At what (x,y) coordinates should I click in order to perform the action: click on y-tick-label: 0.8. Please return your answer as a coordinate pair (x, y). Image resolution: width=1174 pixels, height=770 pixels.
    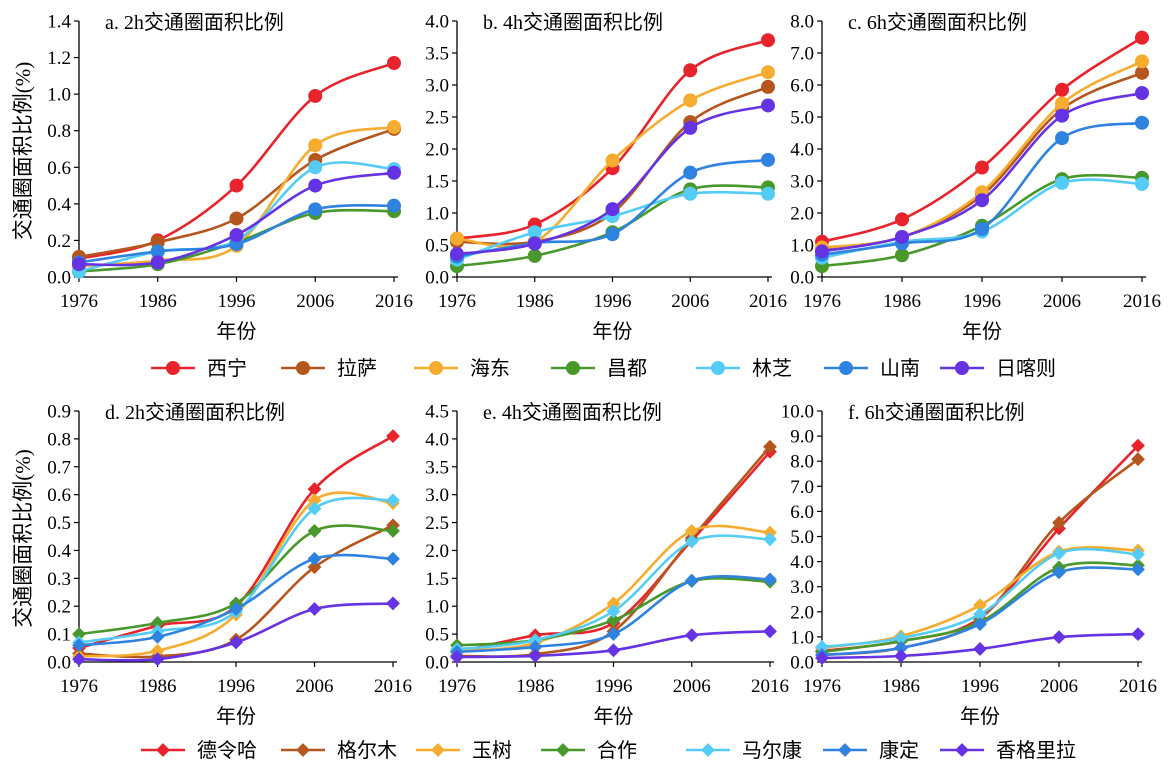
    Looking at the image, I should click on (59, 131).